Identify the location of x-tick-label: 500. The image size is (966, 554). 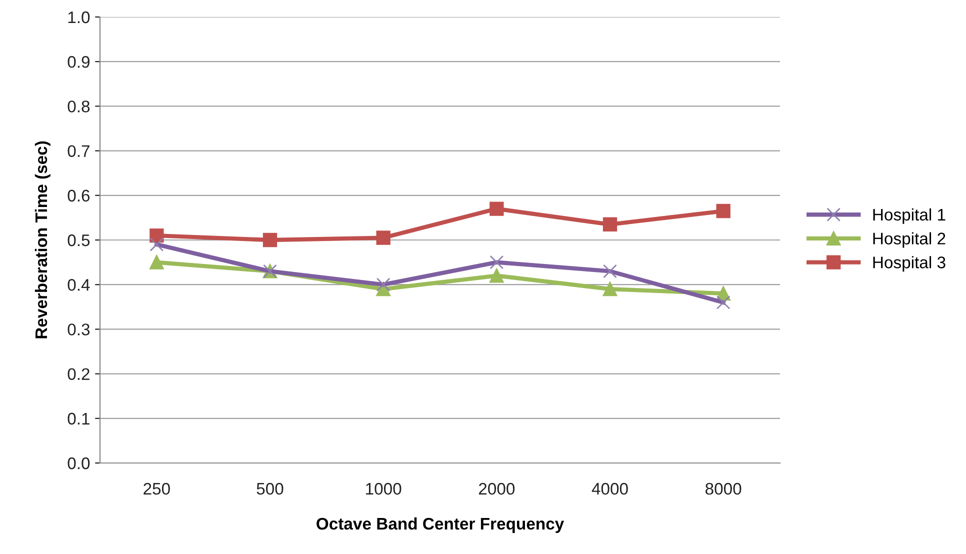
(270, 488).